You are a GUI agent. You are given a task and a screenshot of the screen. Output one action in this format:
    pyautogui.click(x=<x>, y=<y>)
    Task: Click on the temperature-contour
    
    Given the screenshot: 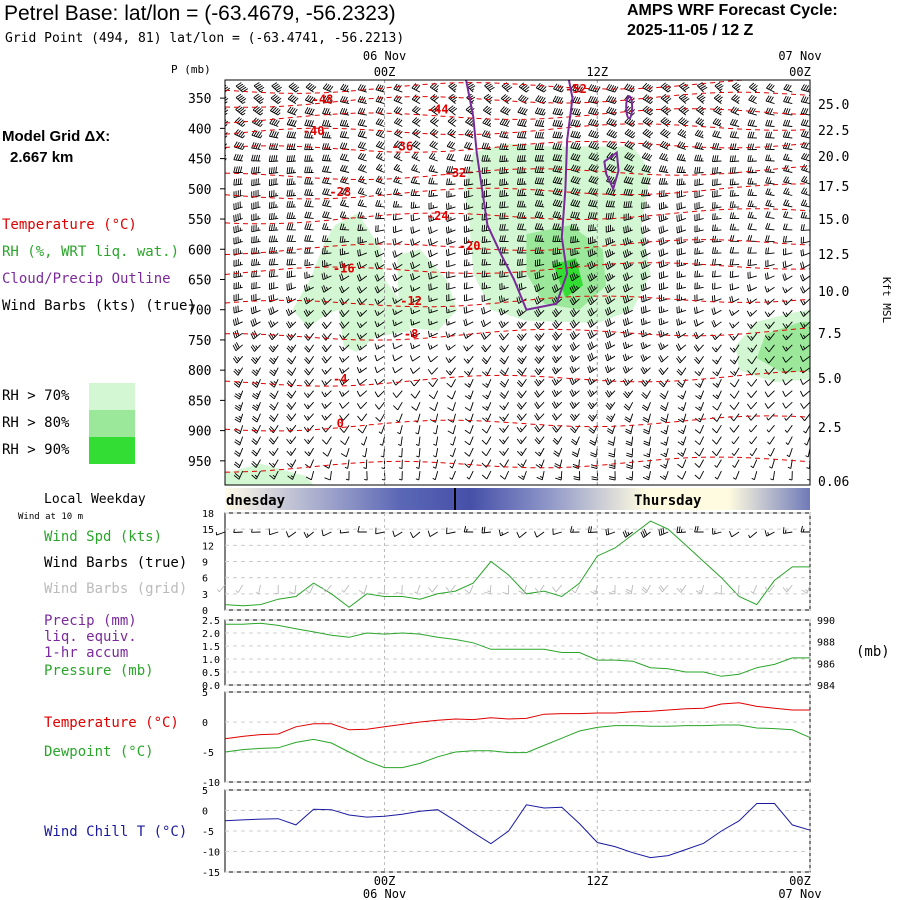 What is the action you would take?
    pyautogui.click(x=517, y=216)
    